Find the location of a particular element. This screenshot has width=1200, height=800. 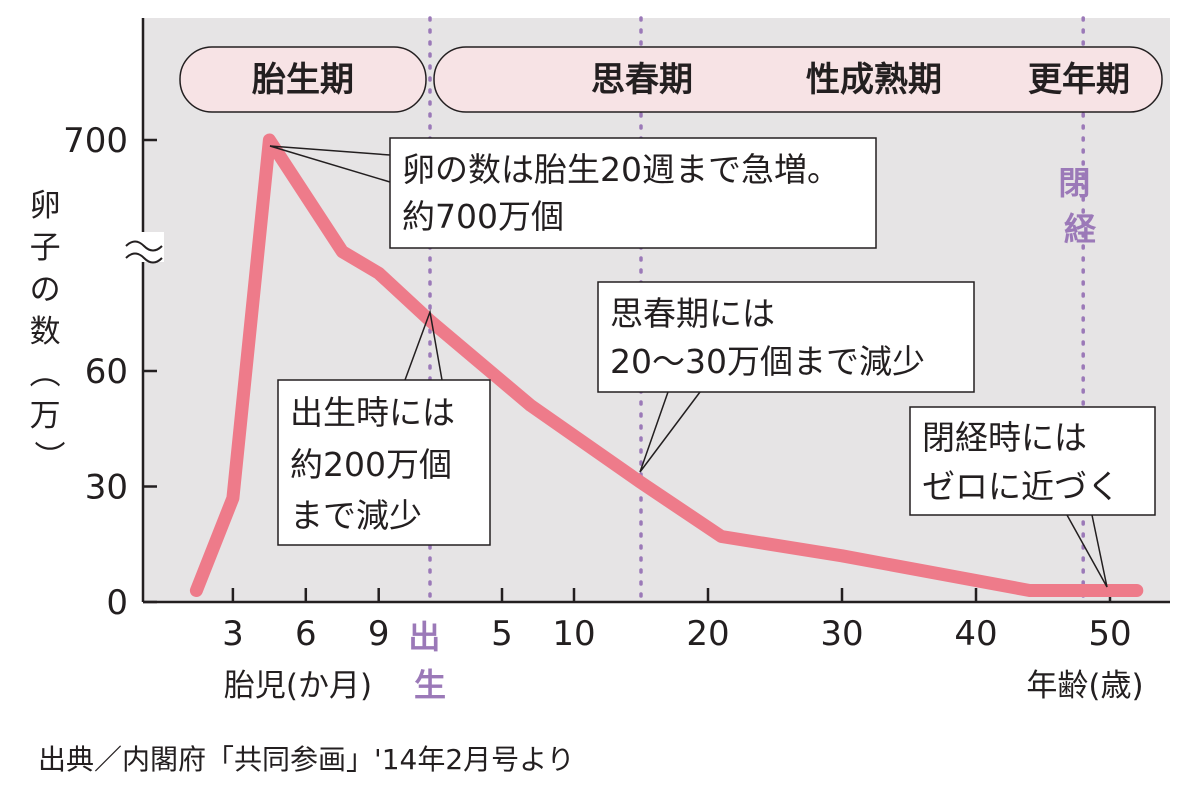

annotation-birth: 出生時には 約200万個 まで減少 is located at coordinates (384, 427).